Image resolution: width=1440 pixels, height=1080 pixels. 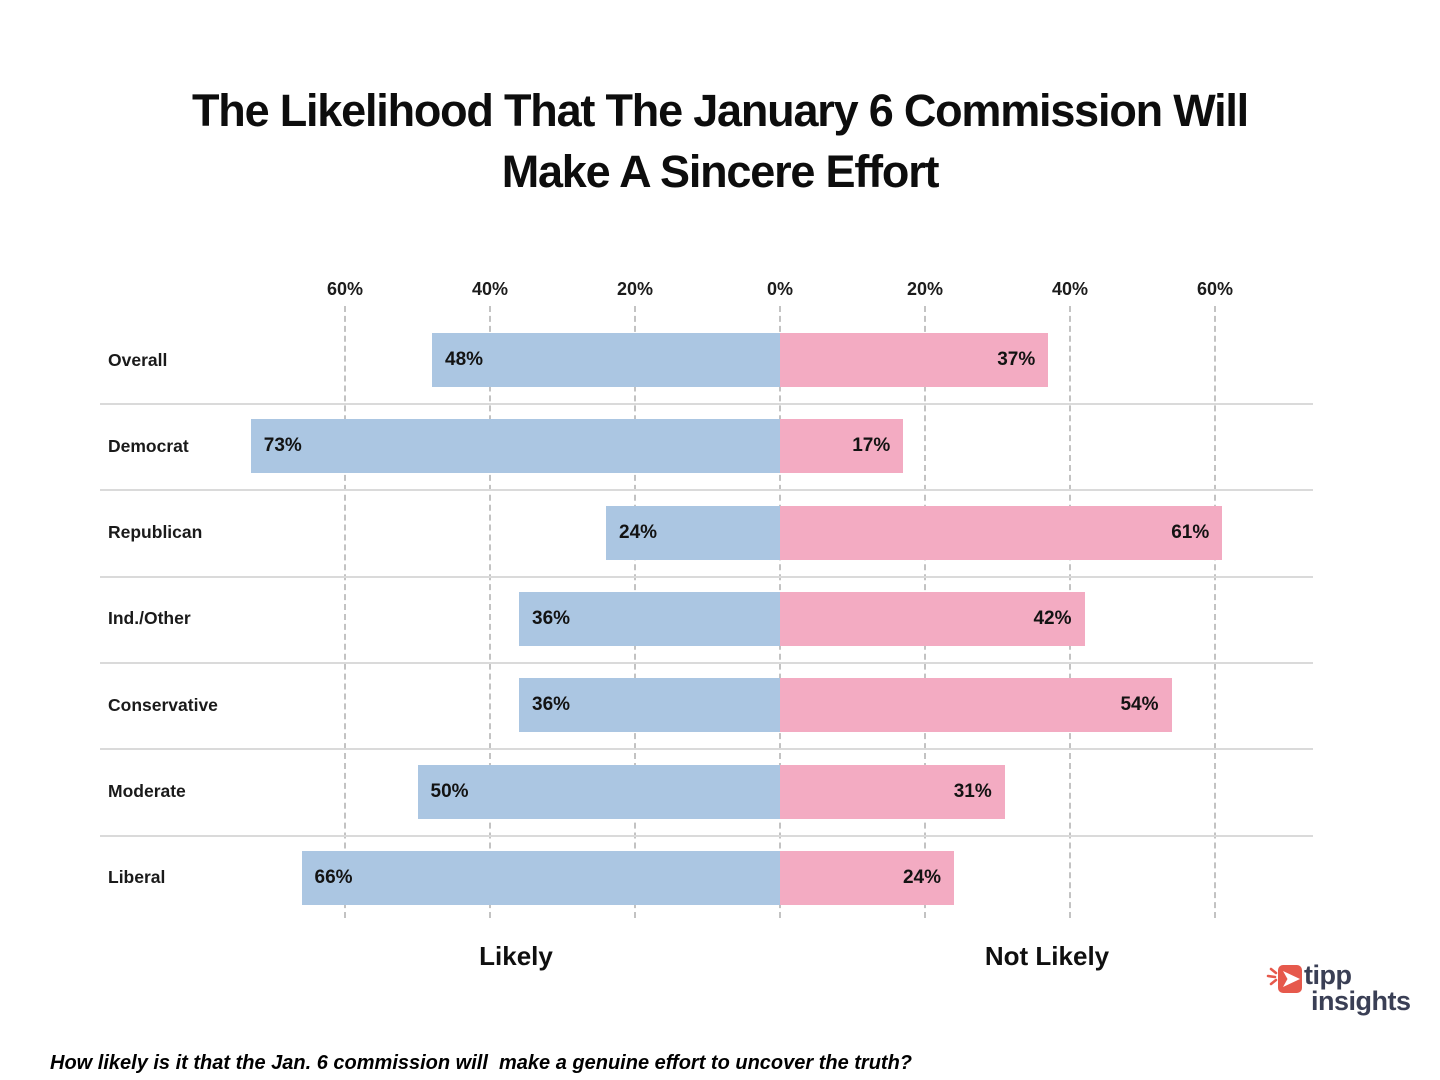 I want to click on not-likely-value-label: 31%, so click(x=972, y=791).